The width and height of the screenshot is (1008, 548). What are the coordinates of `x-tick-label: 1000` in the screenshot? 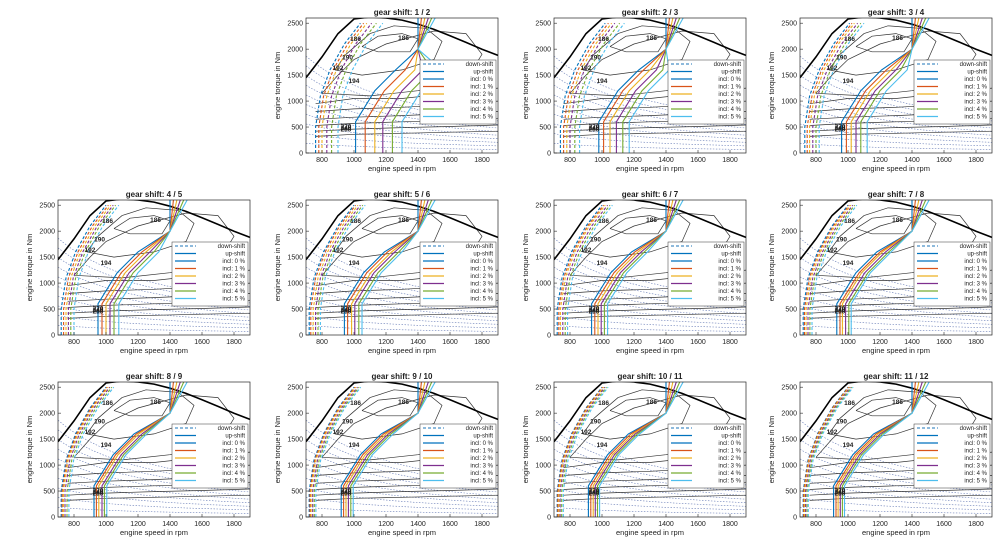 It's located at (354, 160).